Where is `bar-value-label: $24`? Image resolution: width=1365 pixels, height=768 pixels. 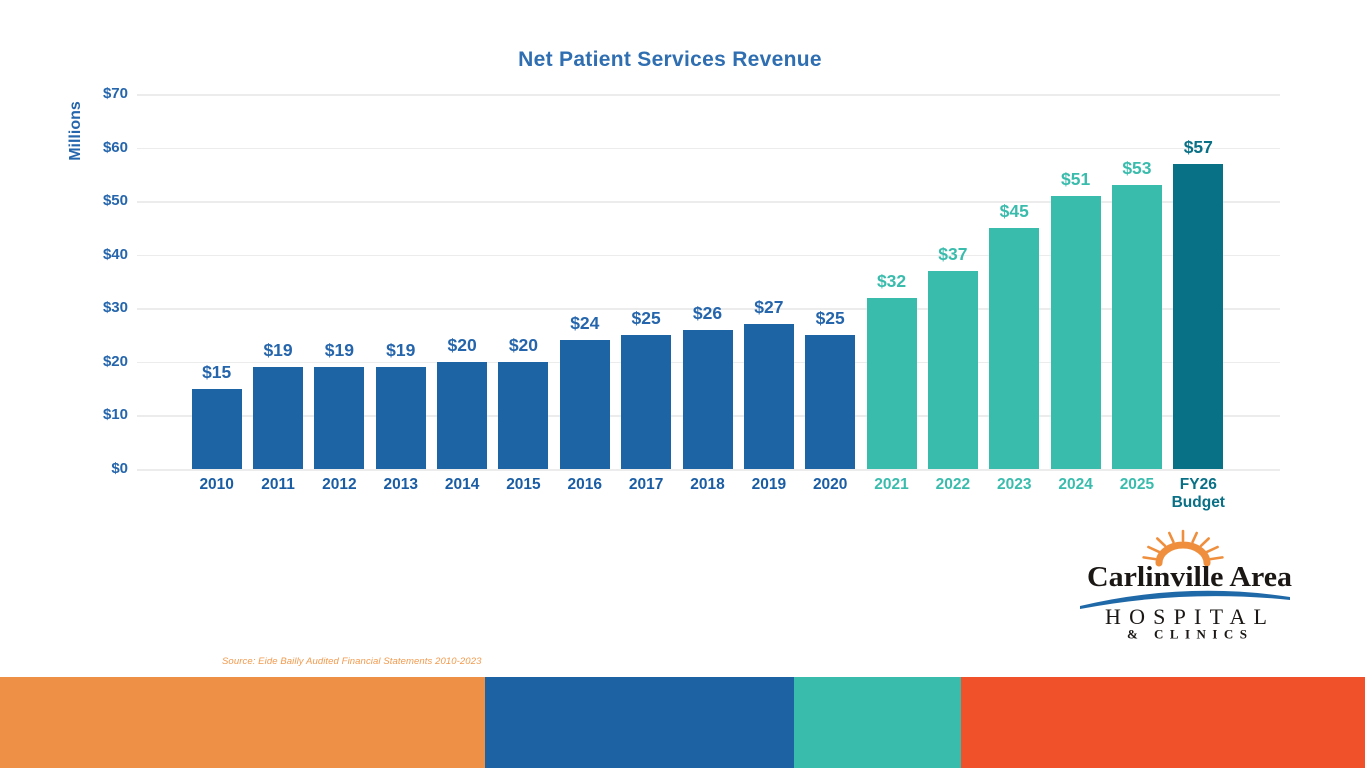
bar-value-label: $24 is located at coordinates (585, 323).